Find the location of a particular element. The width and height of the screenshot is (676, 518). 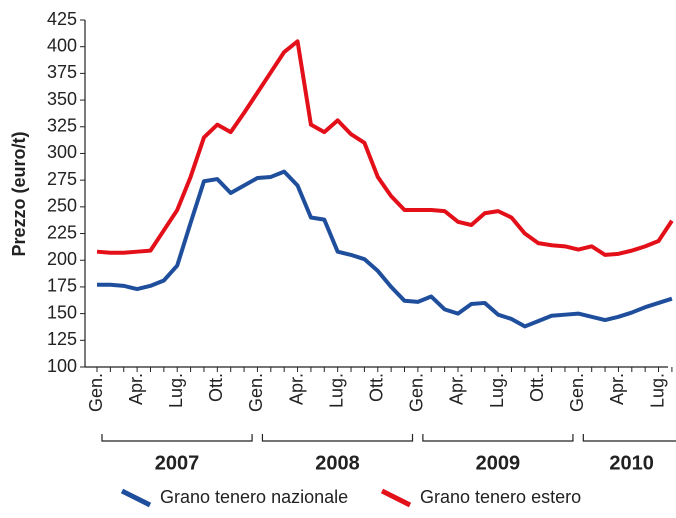

y-tick-label: 225 is located at coordinates (62, 232).